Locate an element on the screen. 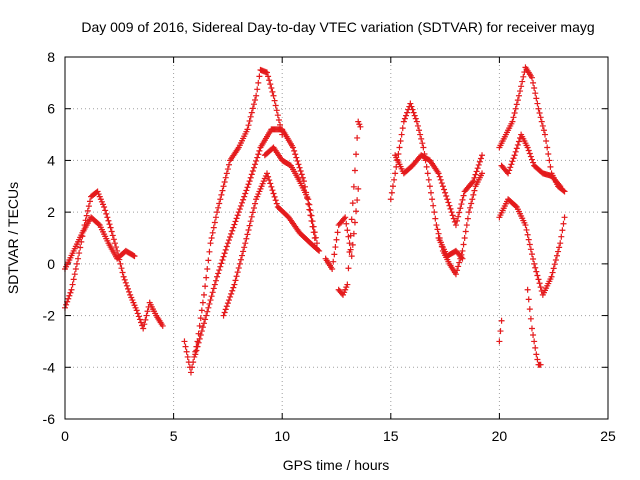 The image size is (640, 480). y-tick-label: 6 is located at coordinates (51, 109).